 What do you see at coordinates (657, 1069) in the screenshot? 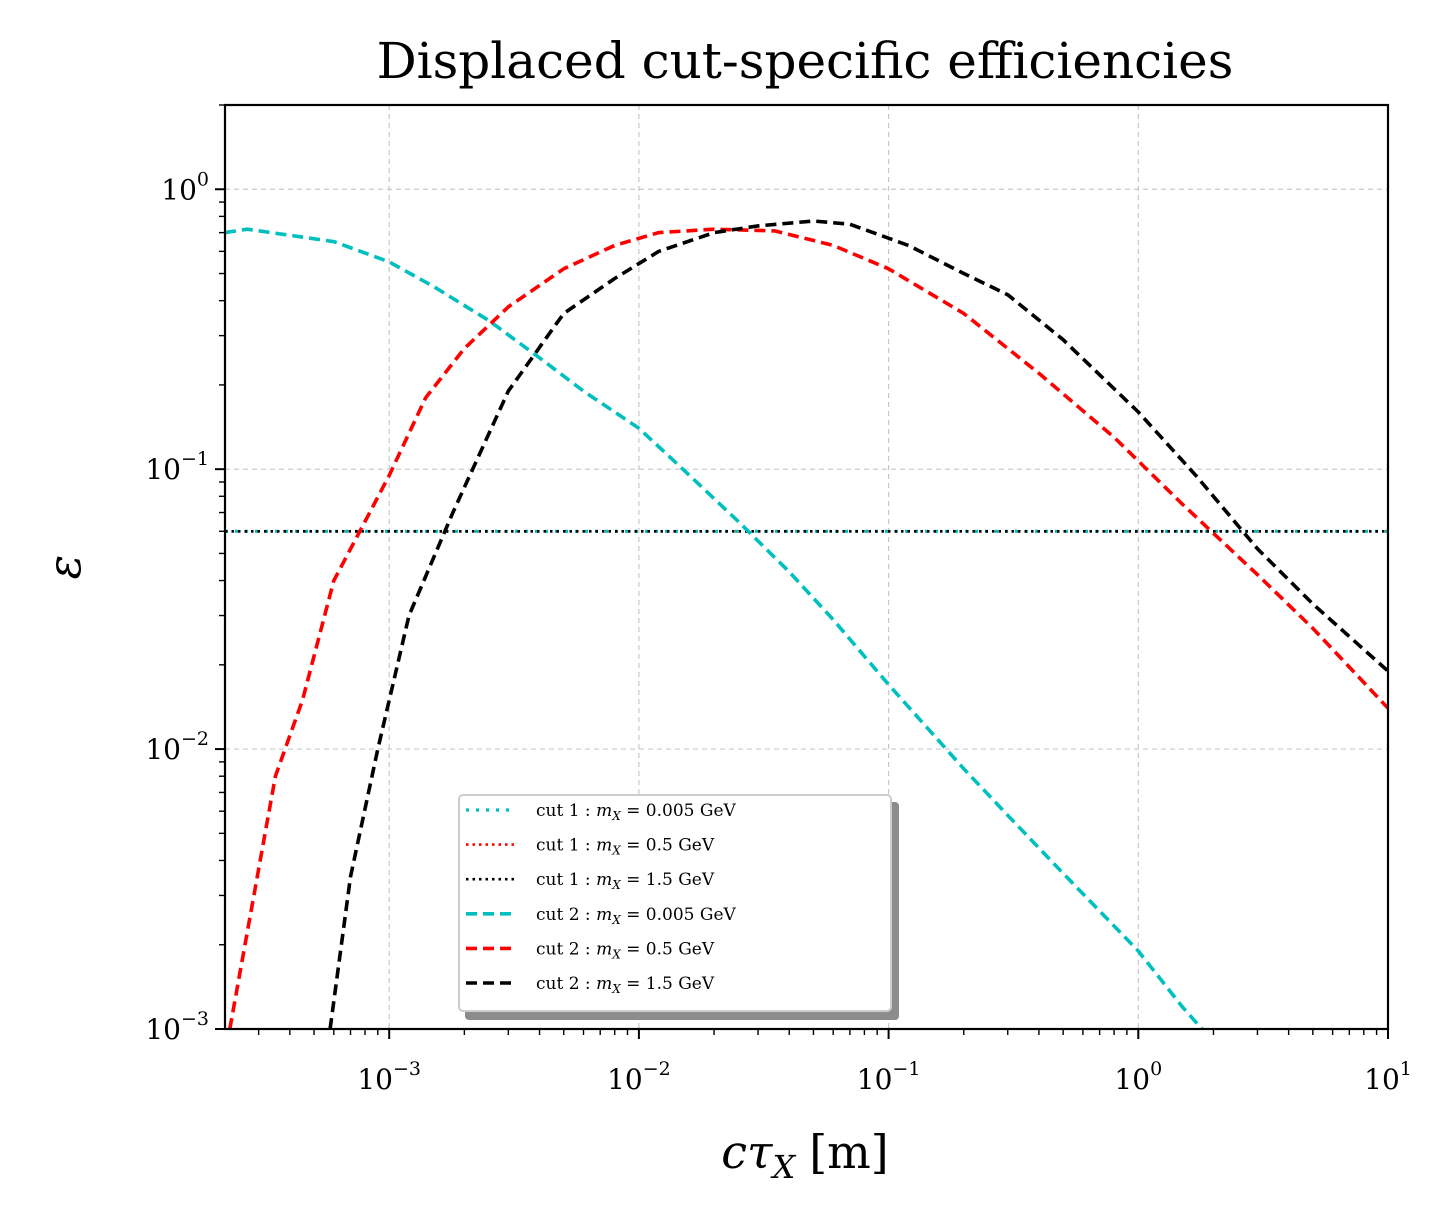
I see `x-tick-label-exp: −2` at bounding box center [657, 1069].